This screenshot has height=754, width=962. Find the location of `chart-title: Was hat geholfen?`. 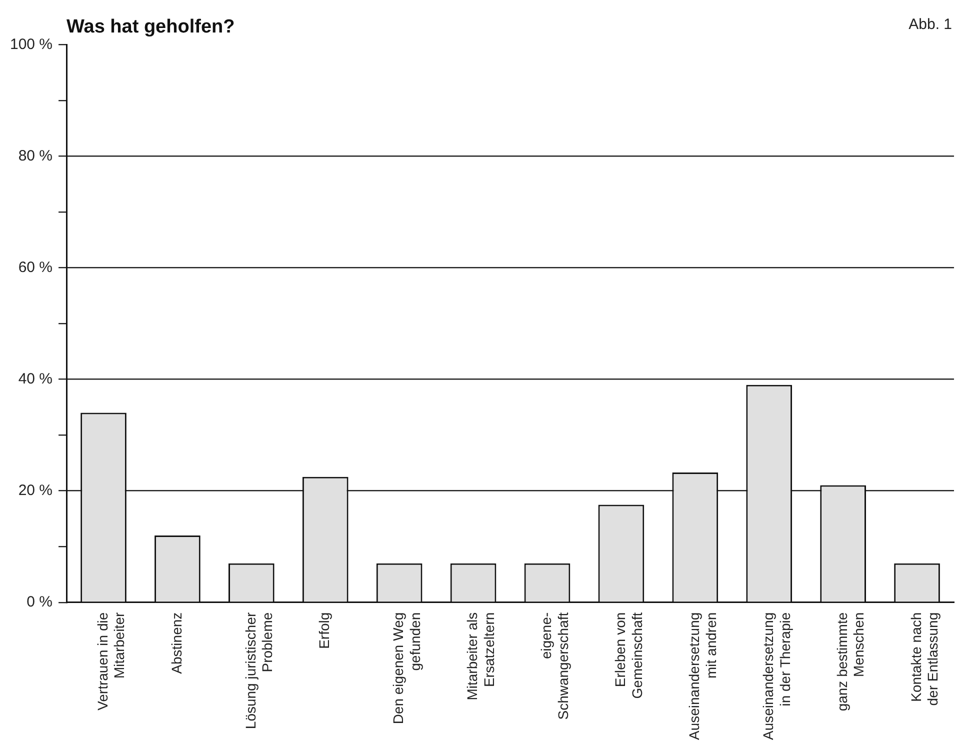

chart-title: Was hat geholfen? is located at coordinates (150, 27).